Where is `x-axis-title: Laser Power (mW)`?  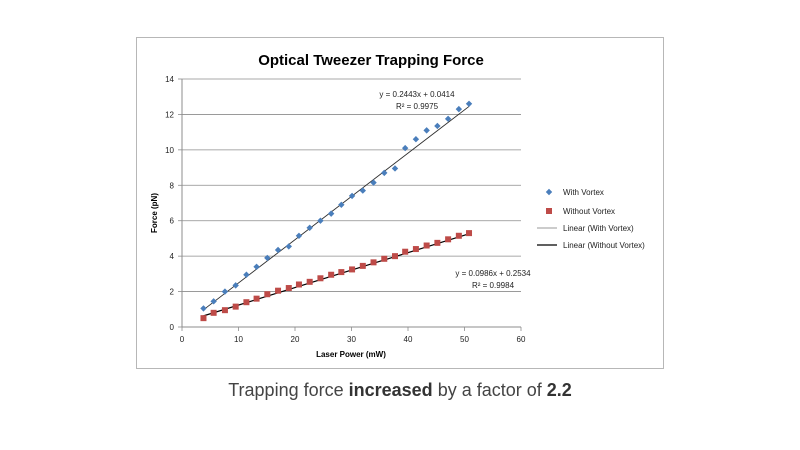 x-axis-title: Laser Power (mW) is located at coordinates (351, 354).